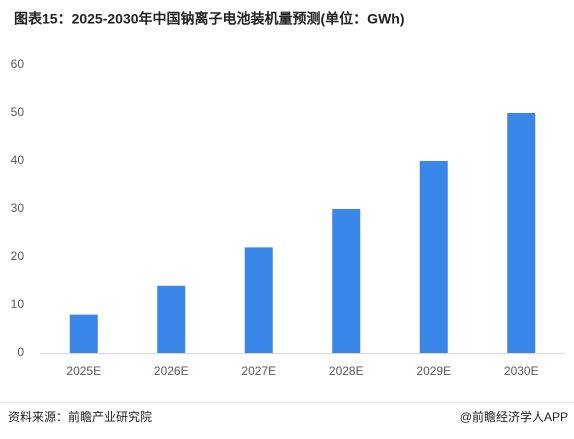 Image resolution: width=574 pixels, height=439 pixels. What do you see at coordinates (209, 19) in the screenshot?
I see `chart-title: 图表15：2025-2030年中国钠离子电池装机量预测(单位：GWh)` at bounding box center [209, 19].